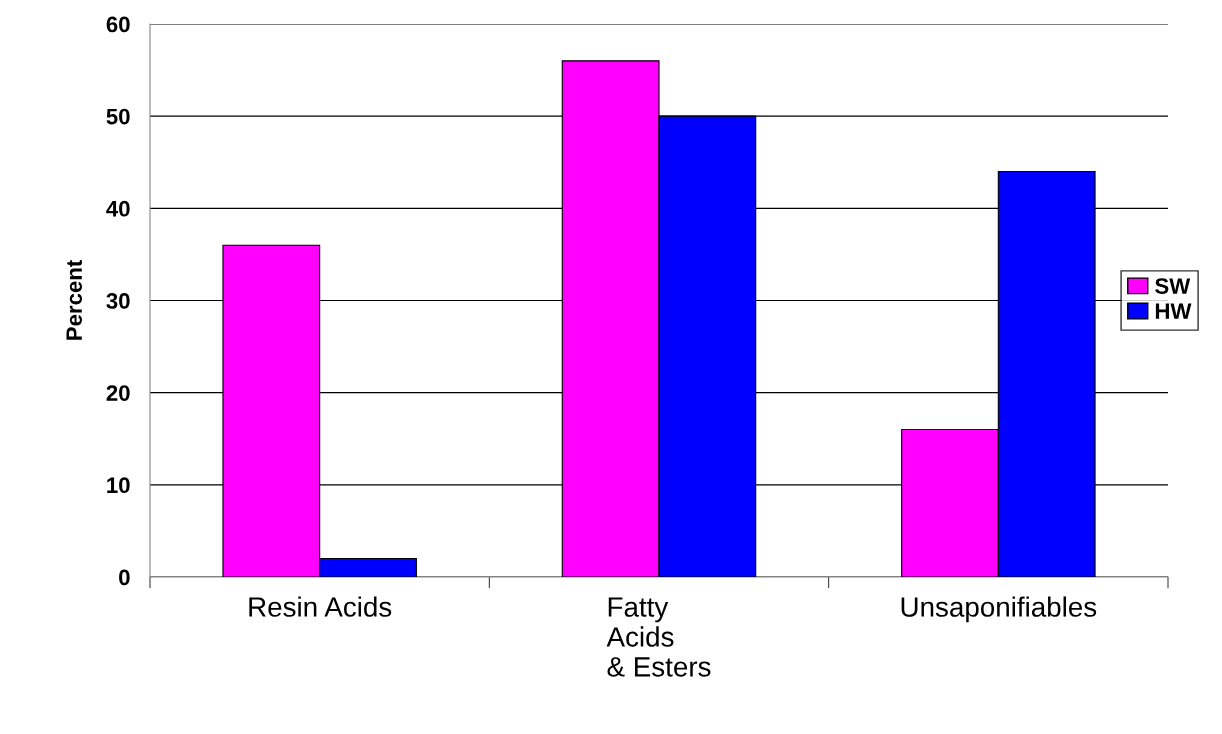  What do you see at coordinates (118, 116) in the screenshot?
I see `y-tick-label: 50` at bounding box center [118, 116].